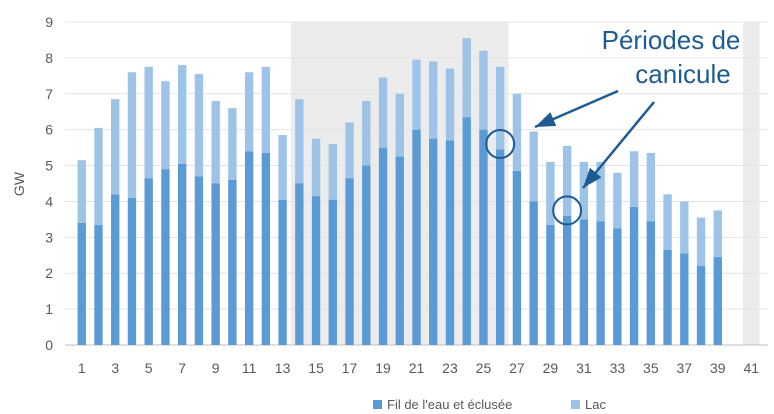 The height and width of the screenshot is (414, 774). Describe the element at coordinates (49, 22) in the screenshot. I see `y-tick-label-9: 9` at that location.